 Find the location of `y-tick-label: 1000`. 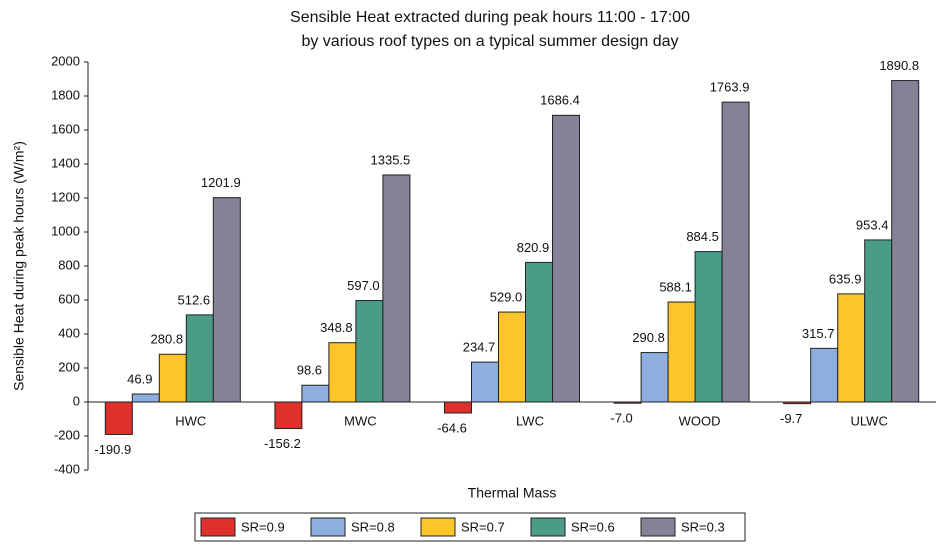

y-tick-label: 1000 is located at coordinates (65, 230).